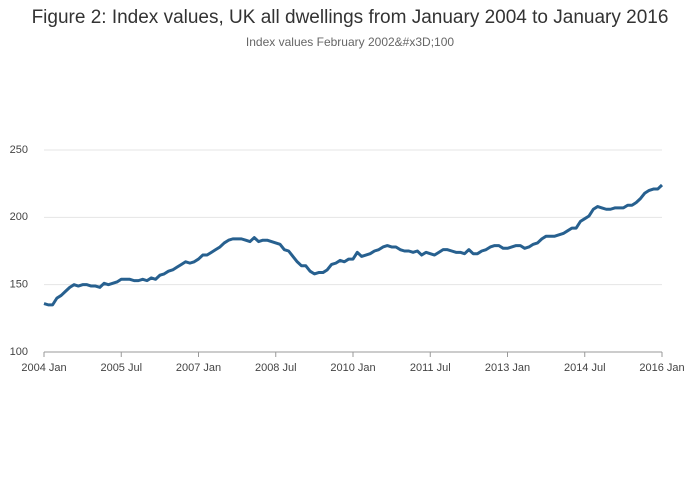 The image size is (700, 502). What do you see at coordinates (19, 217) in the screenshot?
I see `y-tick-label: 200` at bounding box center [19, 217].